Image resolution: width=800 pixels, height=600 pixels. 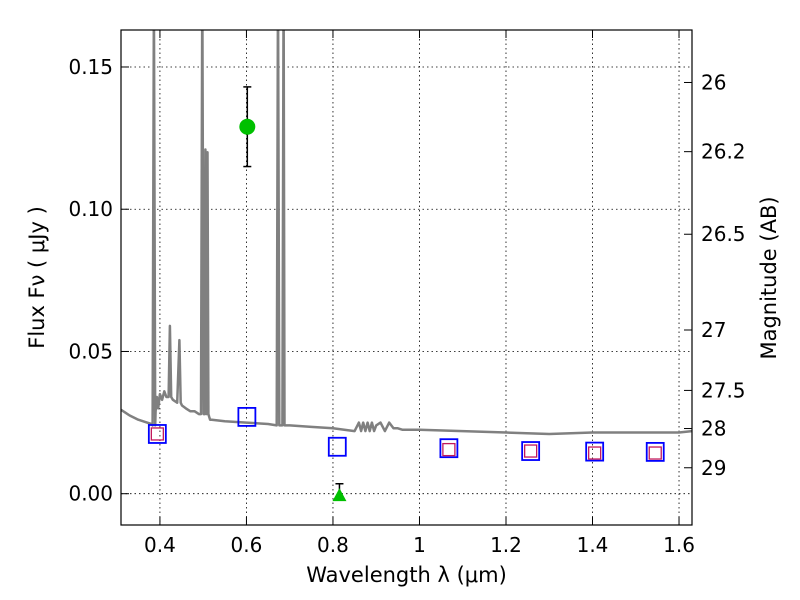 What do you see at coordinates (247, 545) in the screenshot?
I see `x-tick-label: 0.6` at bounding box center [247, 545].